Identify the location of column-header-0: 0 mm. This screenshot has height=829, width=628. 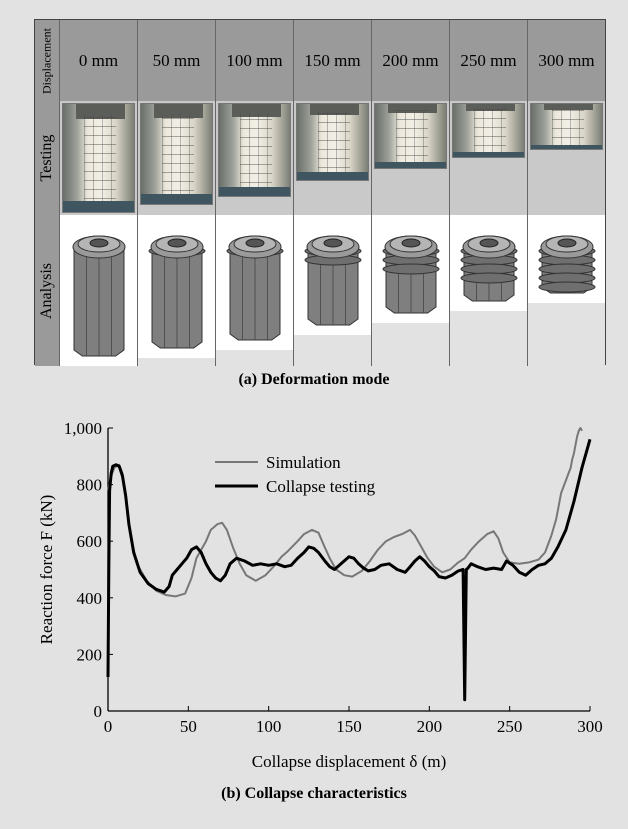
(98, 60).